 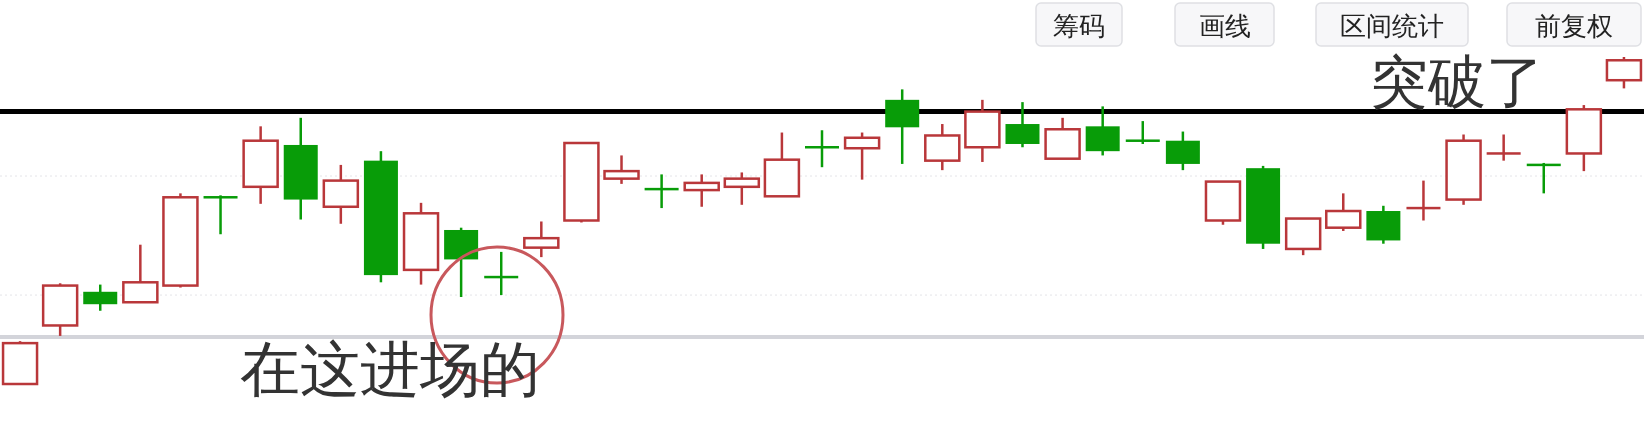 I want to click on annotation: 突破了, so click(x=1457, y=81).